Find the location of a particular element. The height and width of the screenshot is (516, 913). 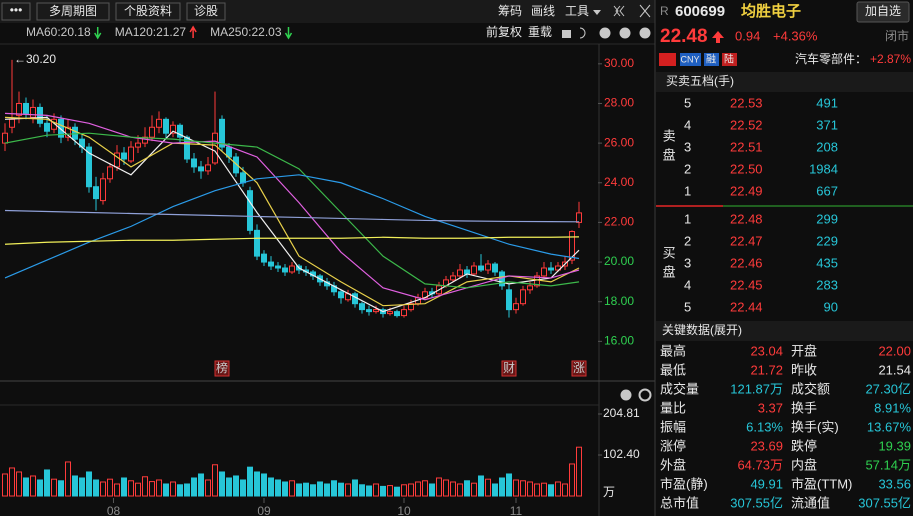

book-price: 22.48 is located at coordinates (746, 218).